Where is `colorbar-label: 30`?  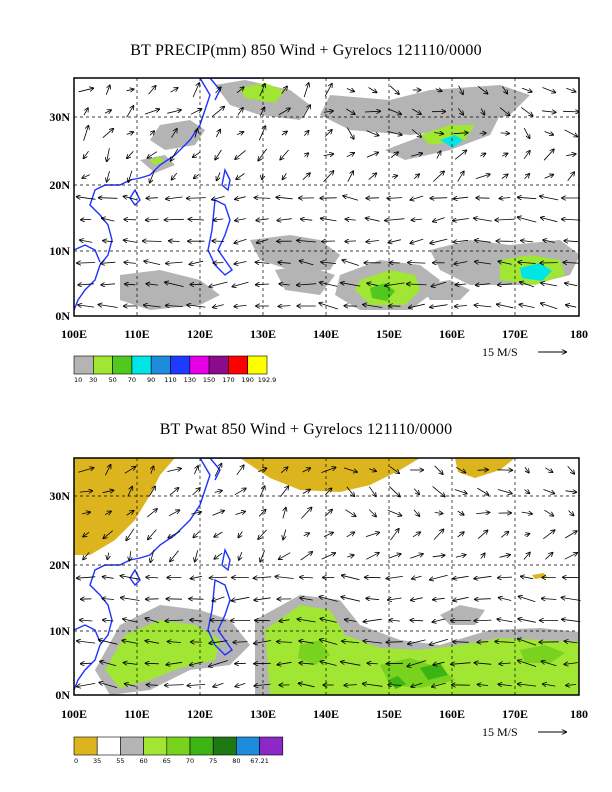 colorbar-label: 30 is located at coordinates (93, 380).